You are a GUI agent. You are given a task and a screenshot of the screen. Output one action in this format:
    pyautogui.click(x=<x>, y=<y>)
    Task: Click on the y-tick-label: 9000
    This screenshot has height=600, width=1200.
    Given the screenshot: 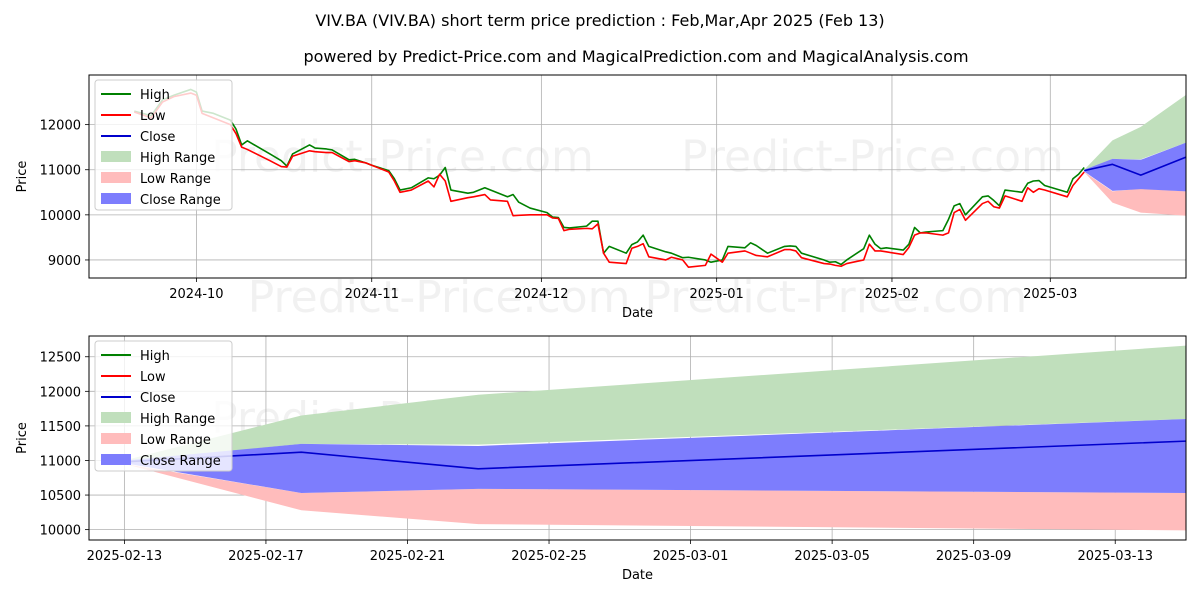 What is the action you would take?
    pyautogui.click(x=64, y=261)
    